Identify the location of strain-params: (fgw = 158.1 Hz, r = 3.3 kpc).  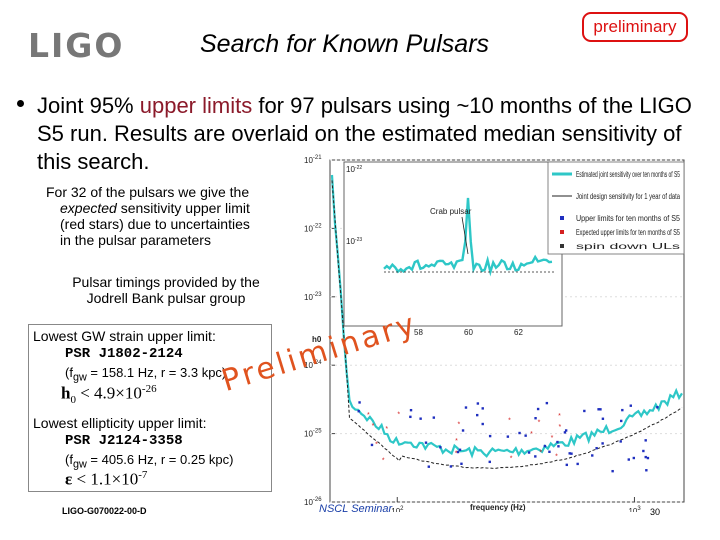
(145, 374).